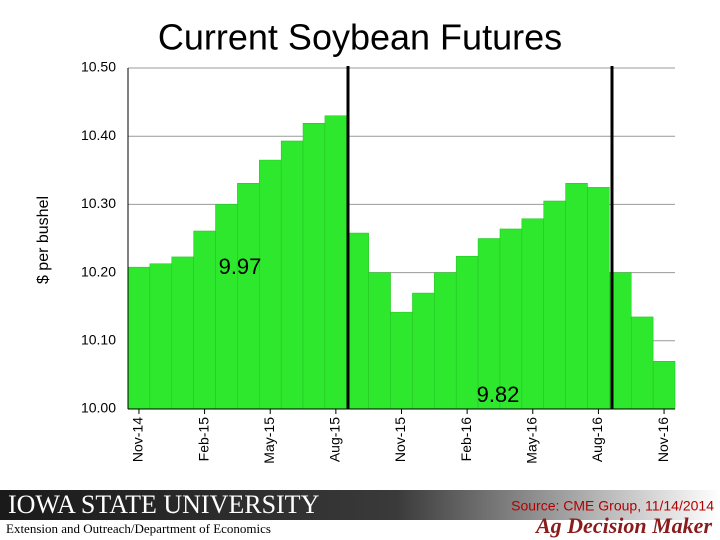 This screenshot has width=720, height=540. Describe the element at coordinates (623, 525) in the screenshot. I see `brand: Ag Decision Maker` at that location.